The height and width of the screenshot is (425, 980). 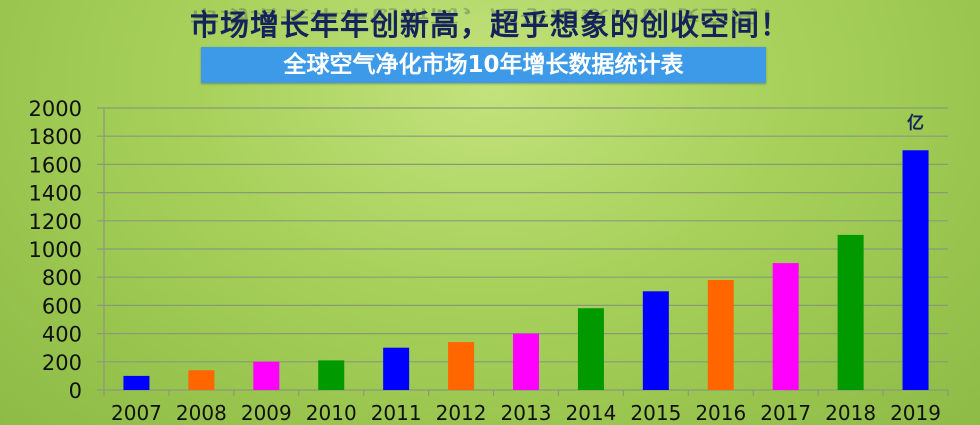 I want to click on bar-2016, so click(x=720, y=335).